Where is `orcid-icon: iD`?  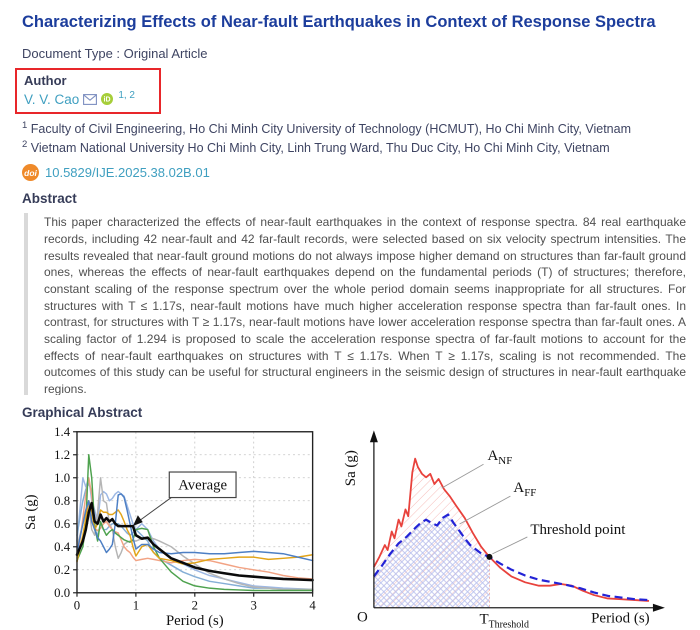 orcid-icon: iD is located at coordinates (107, 99).